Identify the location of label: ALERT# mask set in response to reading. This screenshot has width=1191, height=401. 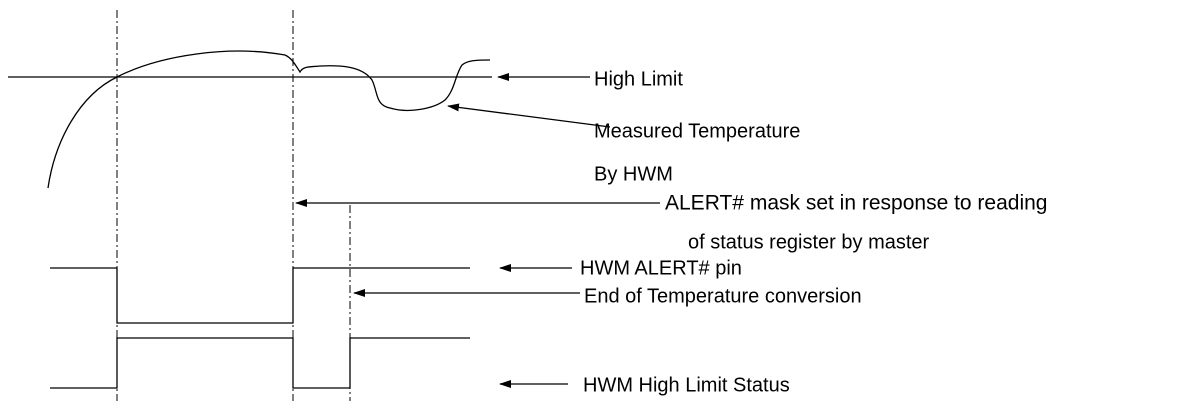
(856, 203).